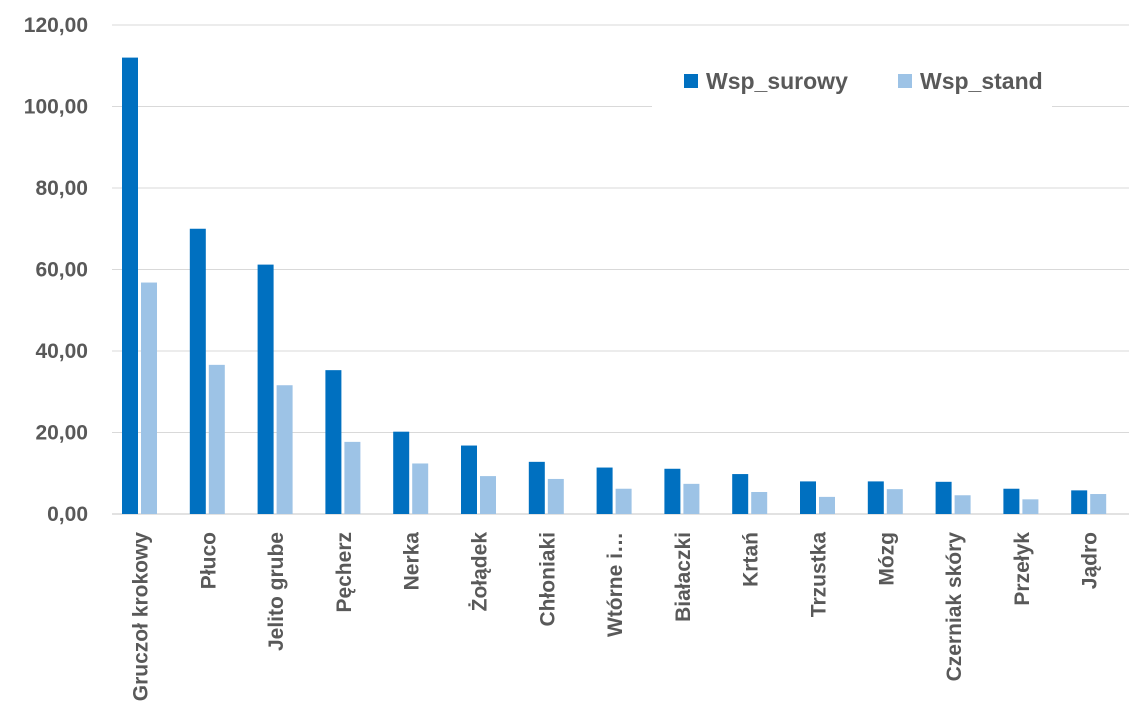  Describe the element at coordinates (61, 270) in the screenshot. I see `y-tick-label: 60,00` at that location.